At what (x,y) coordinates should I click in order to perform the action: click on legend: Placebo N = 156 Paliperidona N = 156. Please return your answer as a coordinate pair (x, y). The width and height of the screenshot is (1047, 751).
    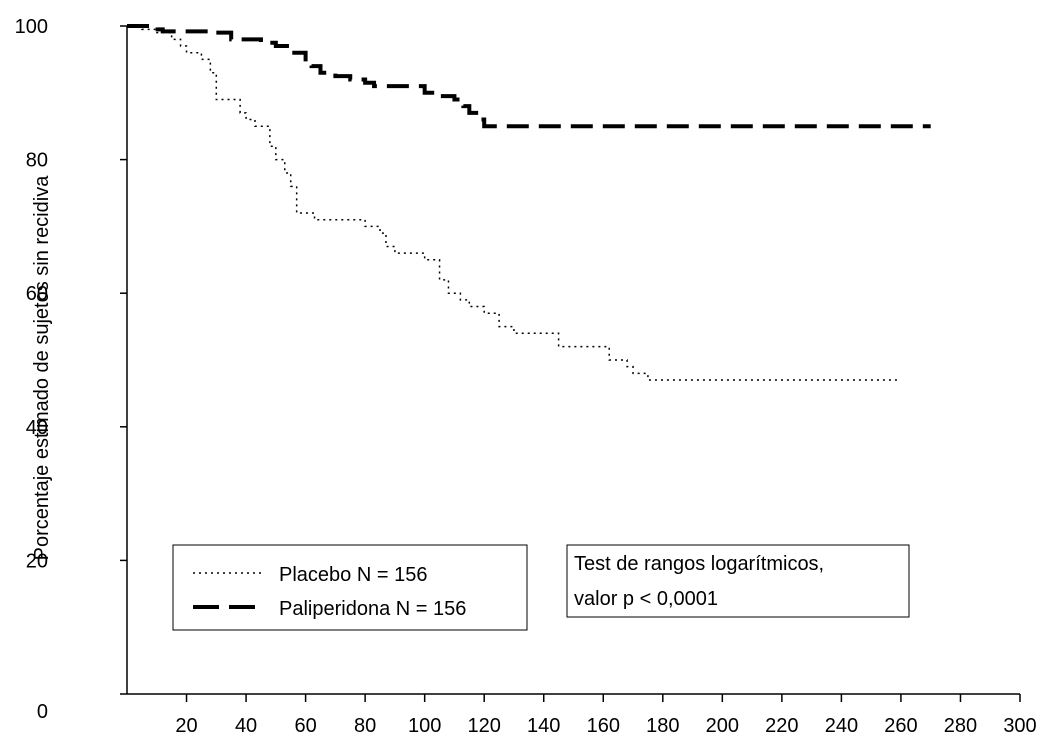
    Looking at the image, I should click on (350, 587).